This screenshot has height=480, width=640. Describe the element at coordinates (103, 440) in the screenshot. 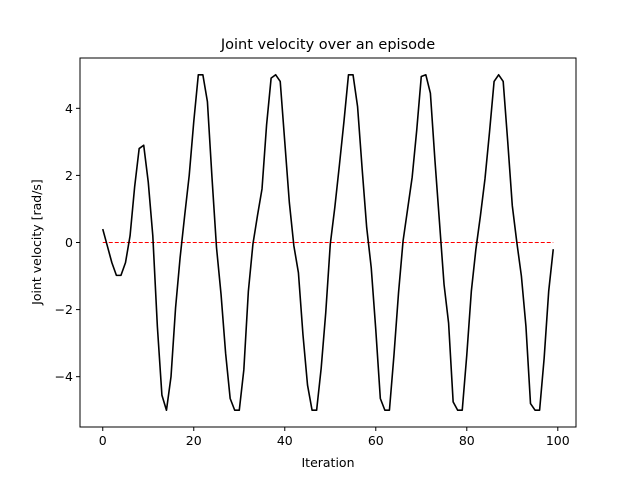

I see `x-tick-label: 0` at that location.